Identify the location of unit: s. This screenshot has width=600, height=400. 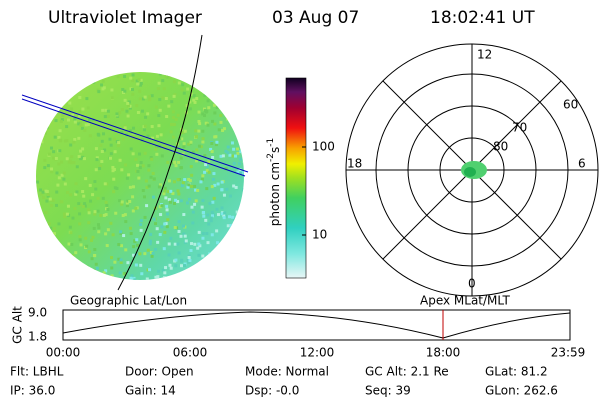
(275, 150).